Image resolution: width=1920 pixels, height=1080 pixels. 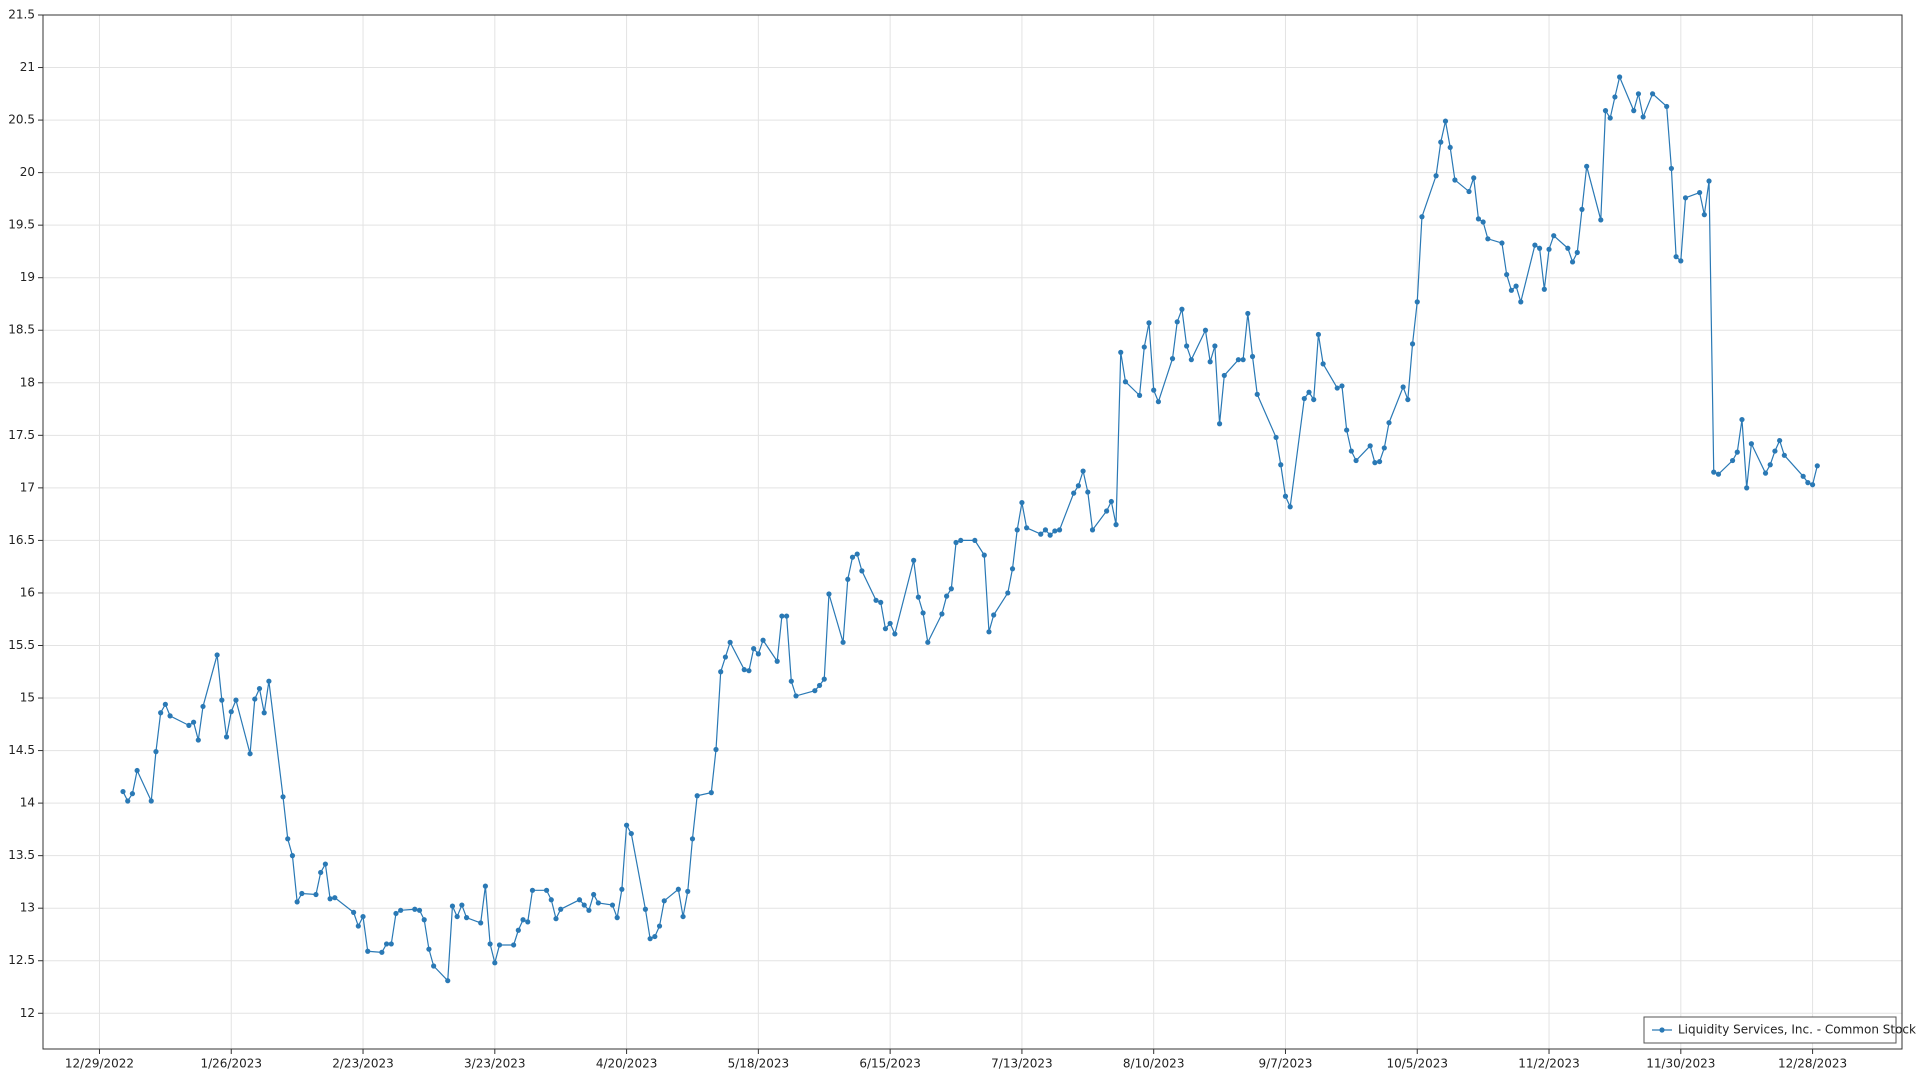 I want to click on y-tick-label: 18.5, so click(x=21, y=330).